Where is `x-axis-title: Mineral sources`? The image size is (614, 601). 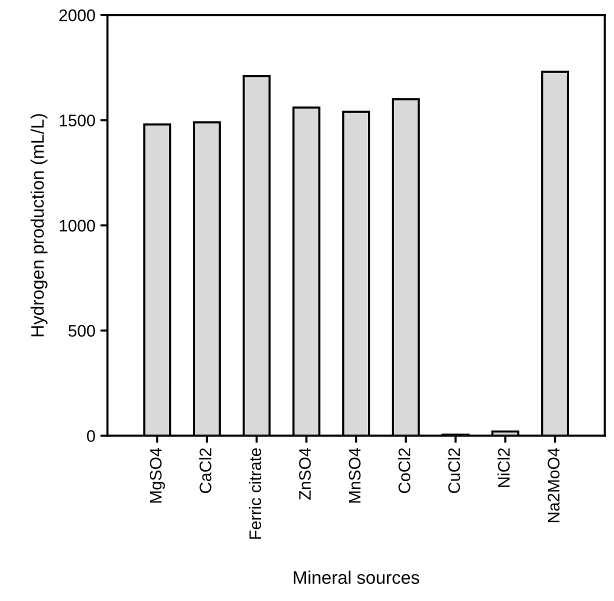 x-axis-title: Mineral sources is located at coordinates (357, 577).